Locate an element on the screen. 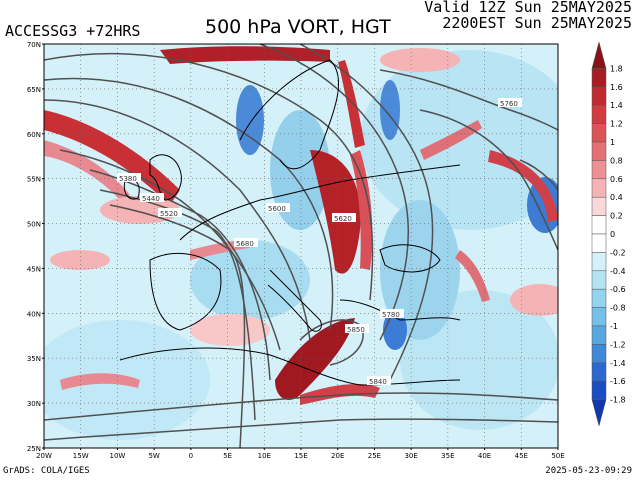  longitude-label: 5W is located at coordinates (153, 456).